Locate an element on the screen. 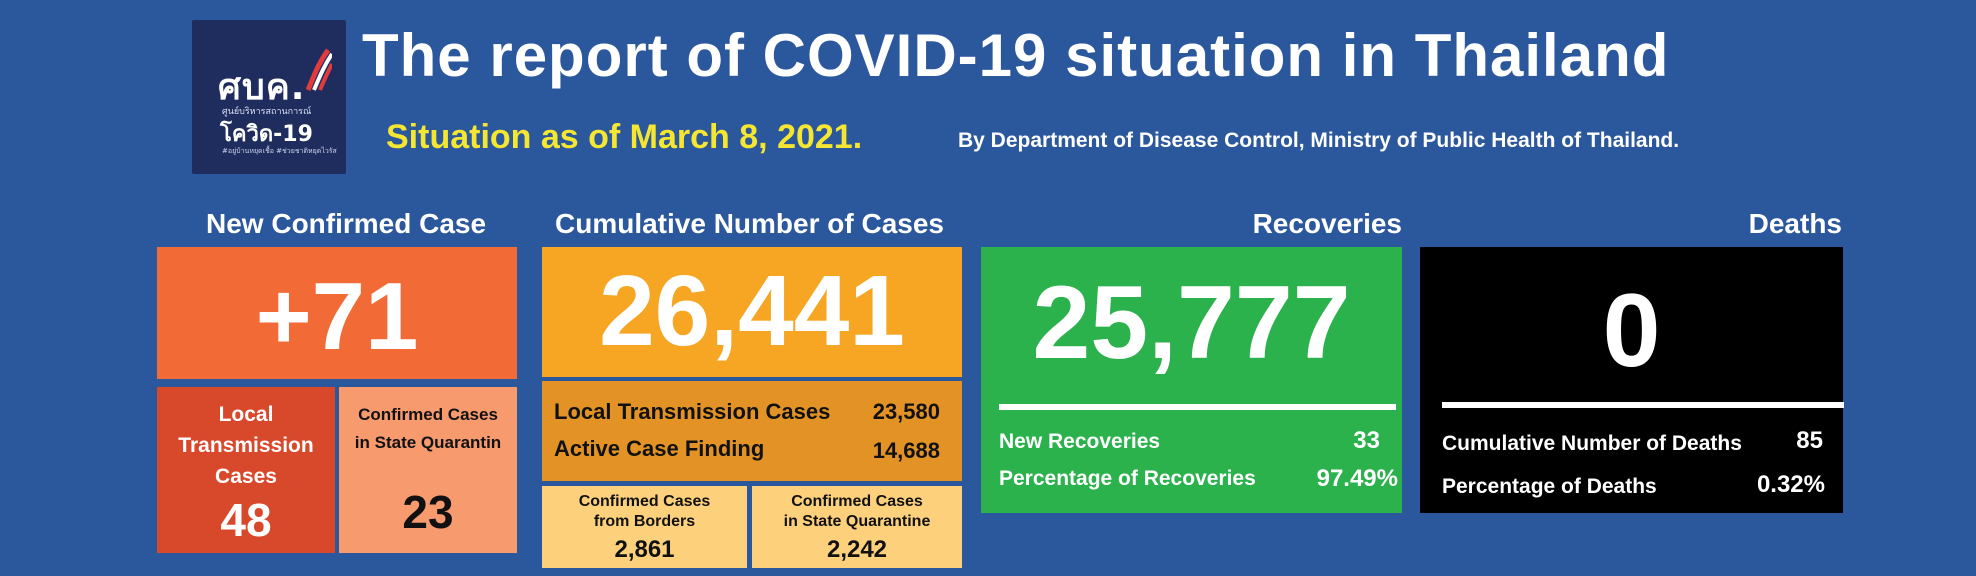 Image resolution: width=1976 pixels, height=576 pixels. recoveries-value: 25,777 is located at coordinates (1191, 323).